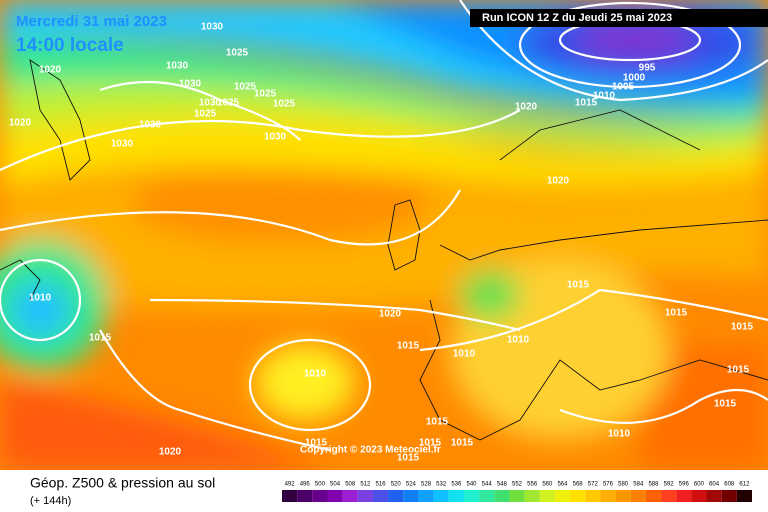 The height and width of the screenshot is (512, 768). Describe the element at coordinates (441, 485) in the screenshot. I see `scale-label: 532` at that location.